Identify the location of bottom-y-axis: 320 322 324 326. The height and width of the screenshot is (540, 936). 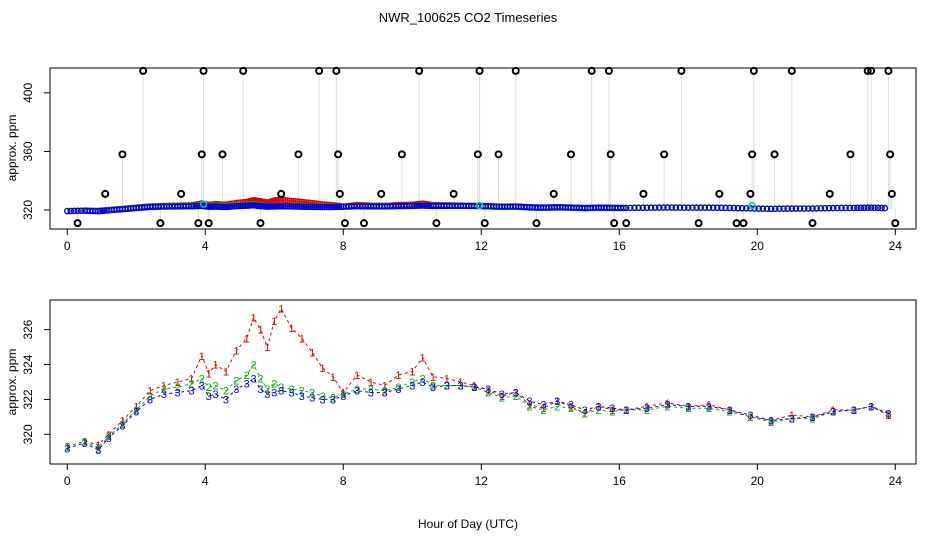
(35, 381).